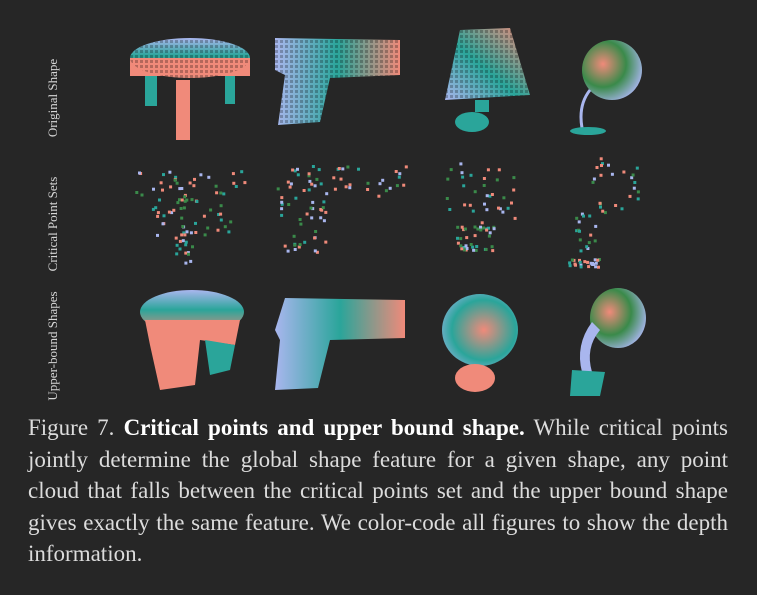 Image resolution: width=757 pixels, height=595 pixels. What do you see at coordinates (608, 342) in the screenshot?
I see `upper-bound-desk-lamp` at bounding box center [608, 342].